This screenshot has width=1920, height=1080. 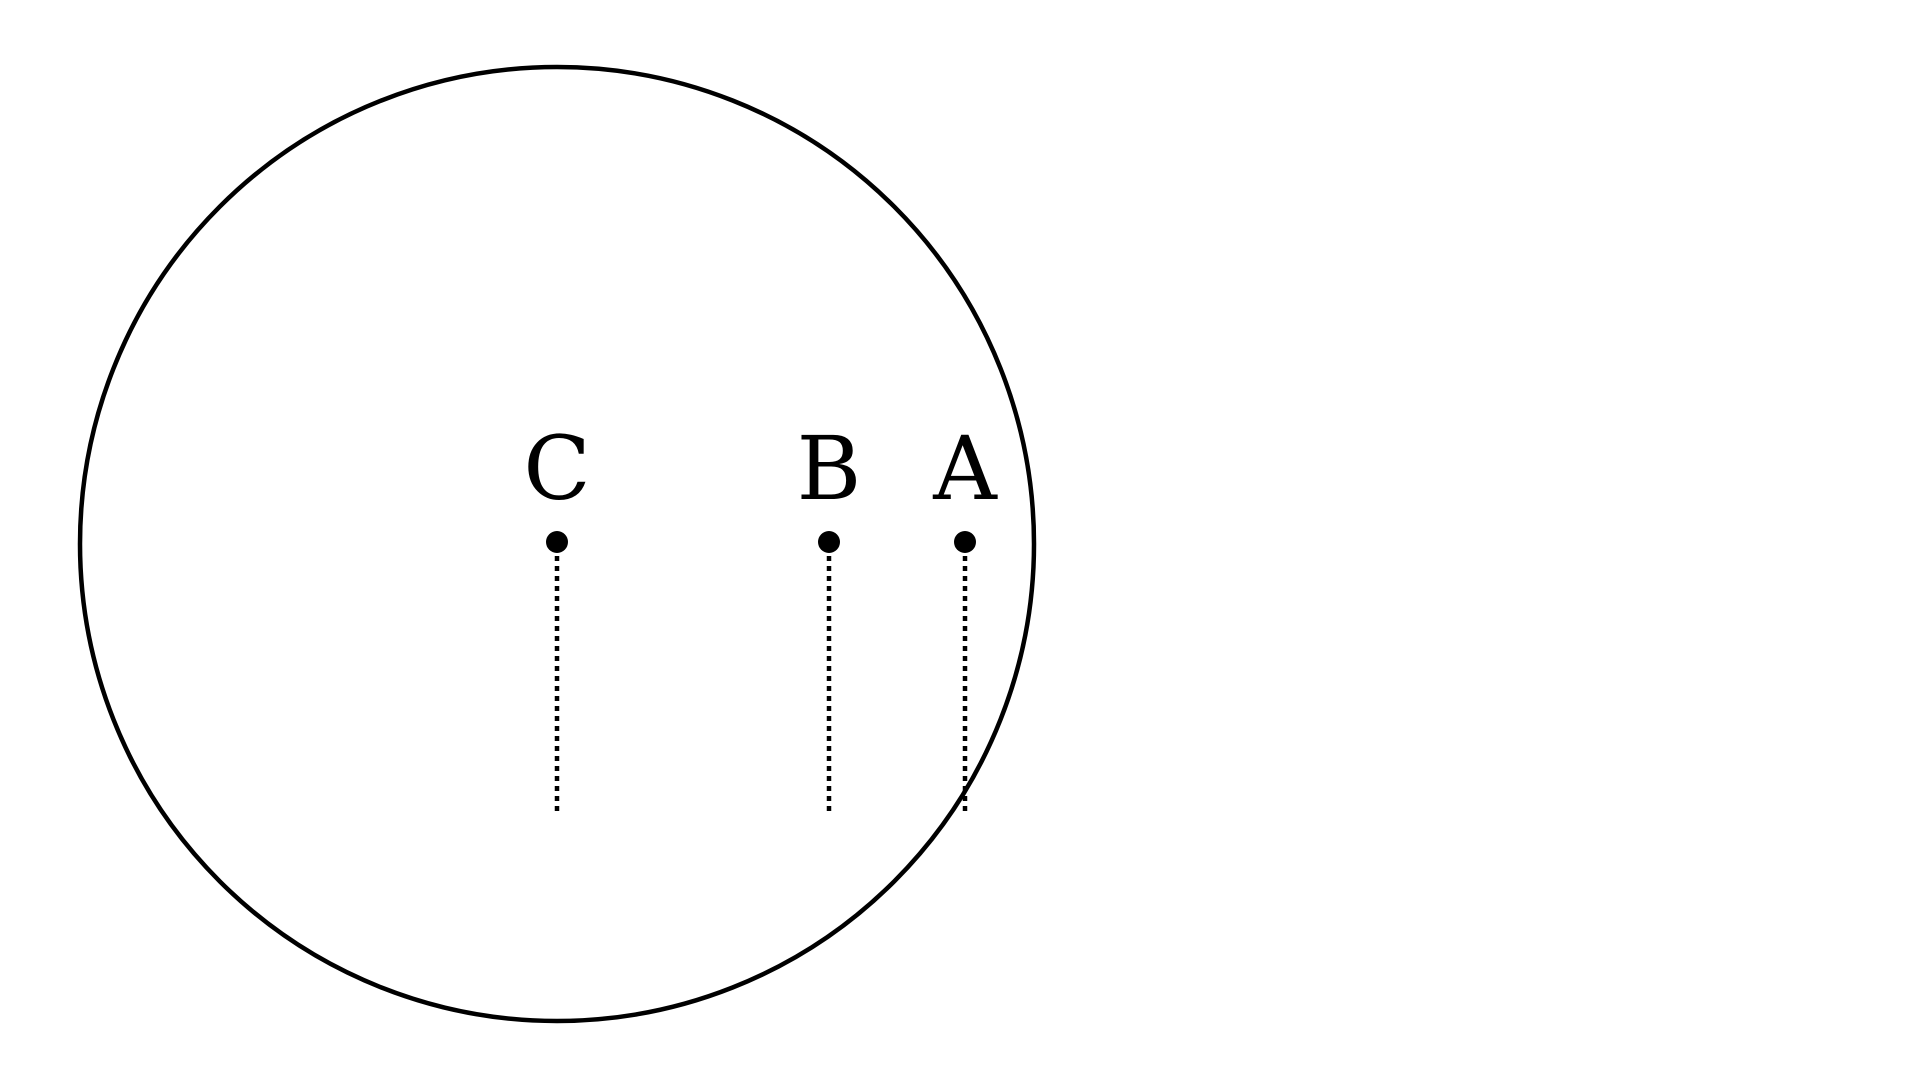 What do you see at coordinates (965, 542) in the screenshot?
I see `point-a-dot` at bounding box center [965, 542].